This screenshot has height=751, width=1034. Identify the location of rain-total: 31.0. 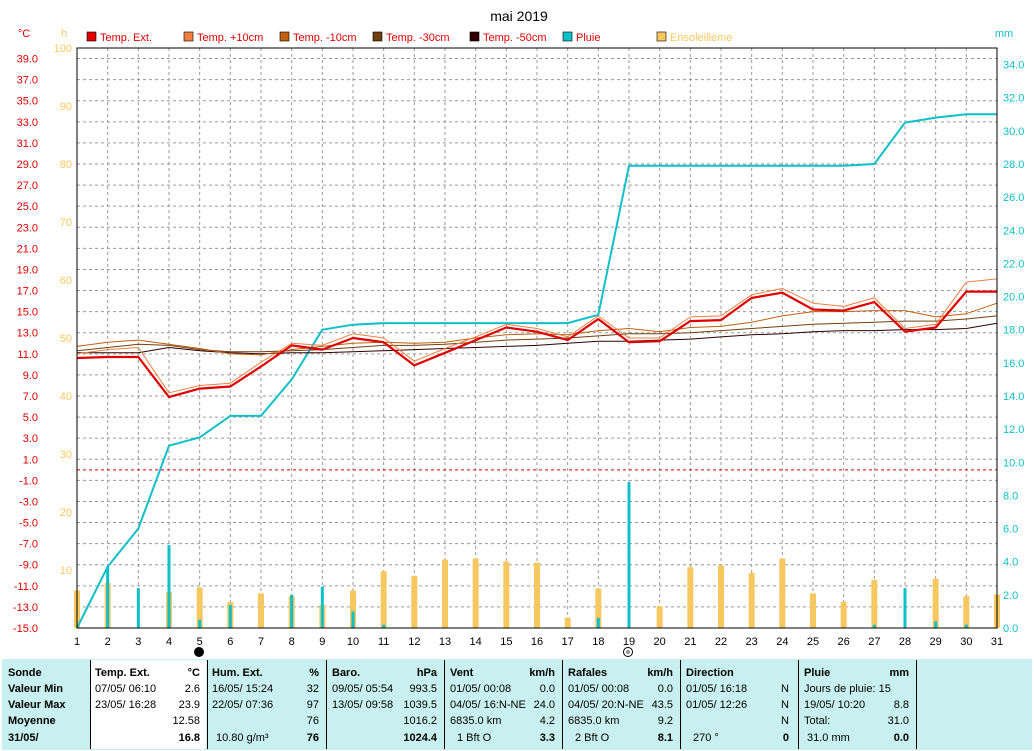
(898, 721).